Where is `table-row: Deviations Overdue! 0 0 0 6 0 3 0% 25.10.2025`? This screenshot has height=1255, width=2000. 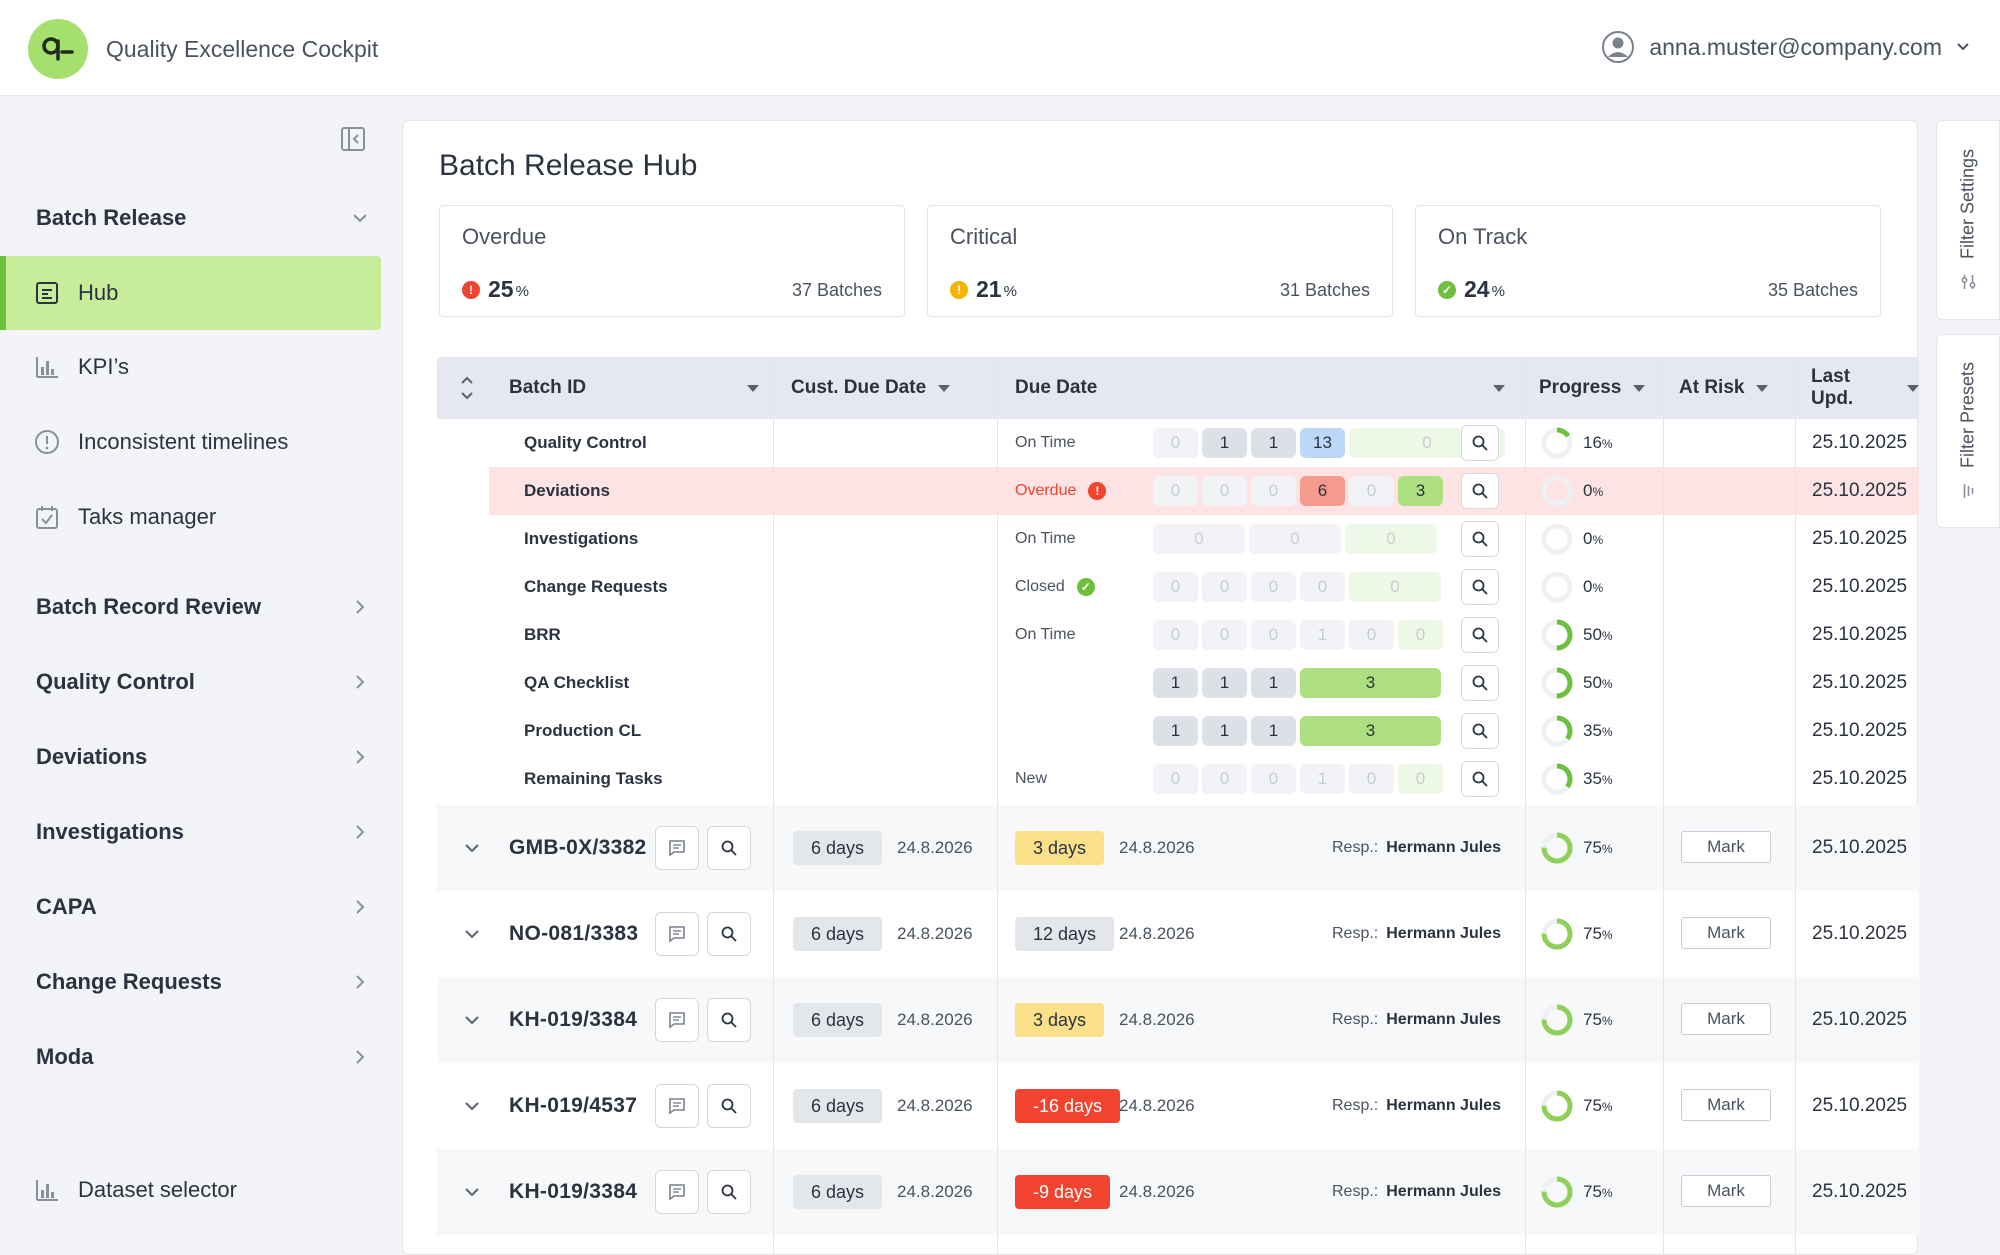
table-row: Deviations Overdue! 0 0 0 6 0 3 0% 25.10.2025 is located at coordinates (1204, 491).